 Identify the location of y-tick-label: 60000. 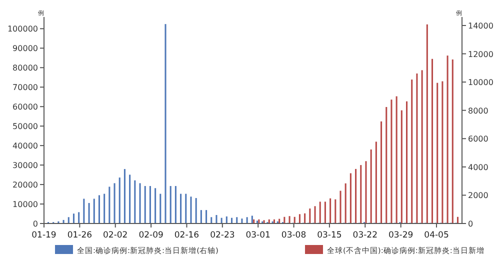
(25, 107).